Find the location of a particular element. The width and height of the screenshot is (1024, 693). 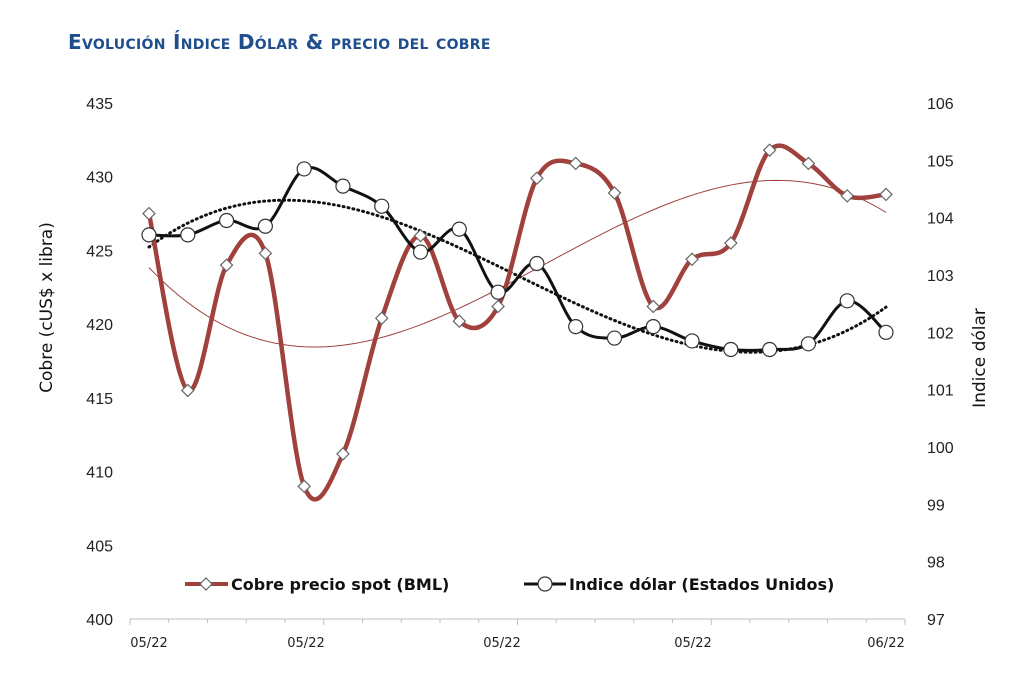

y-right-tick-label: 98 is located at coordinates (936, 563).